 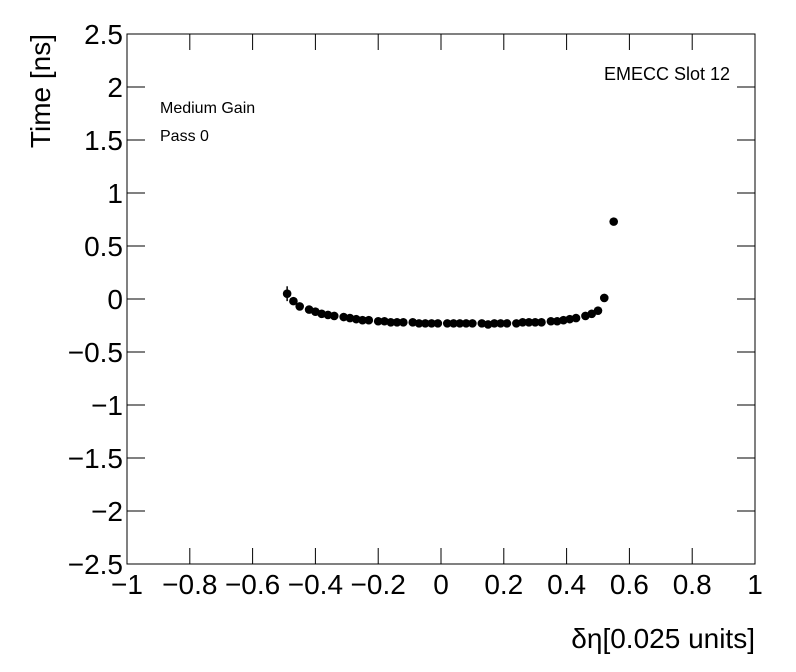 I want to click on x-tick-label: 0.6, so click(x=629, y=584).